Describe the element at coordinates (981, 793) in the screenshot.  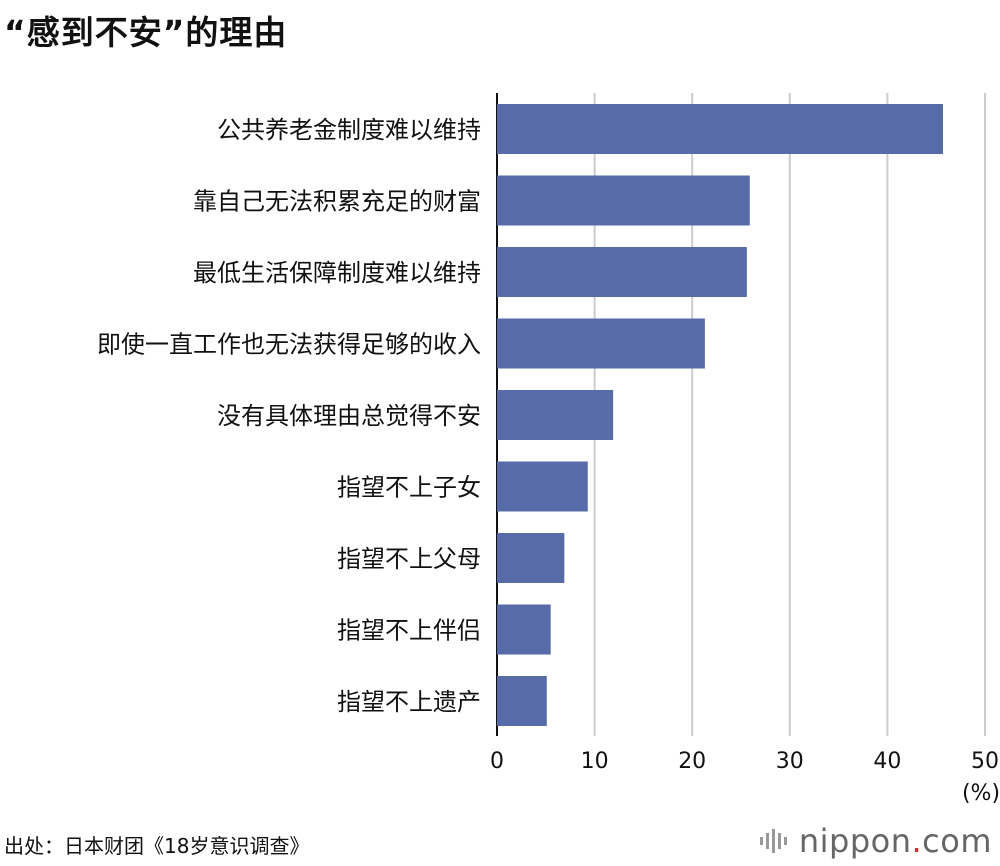
I see `x-axis-unit-label: (%)` at that location.